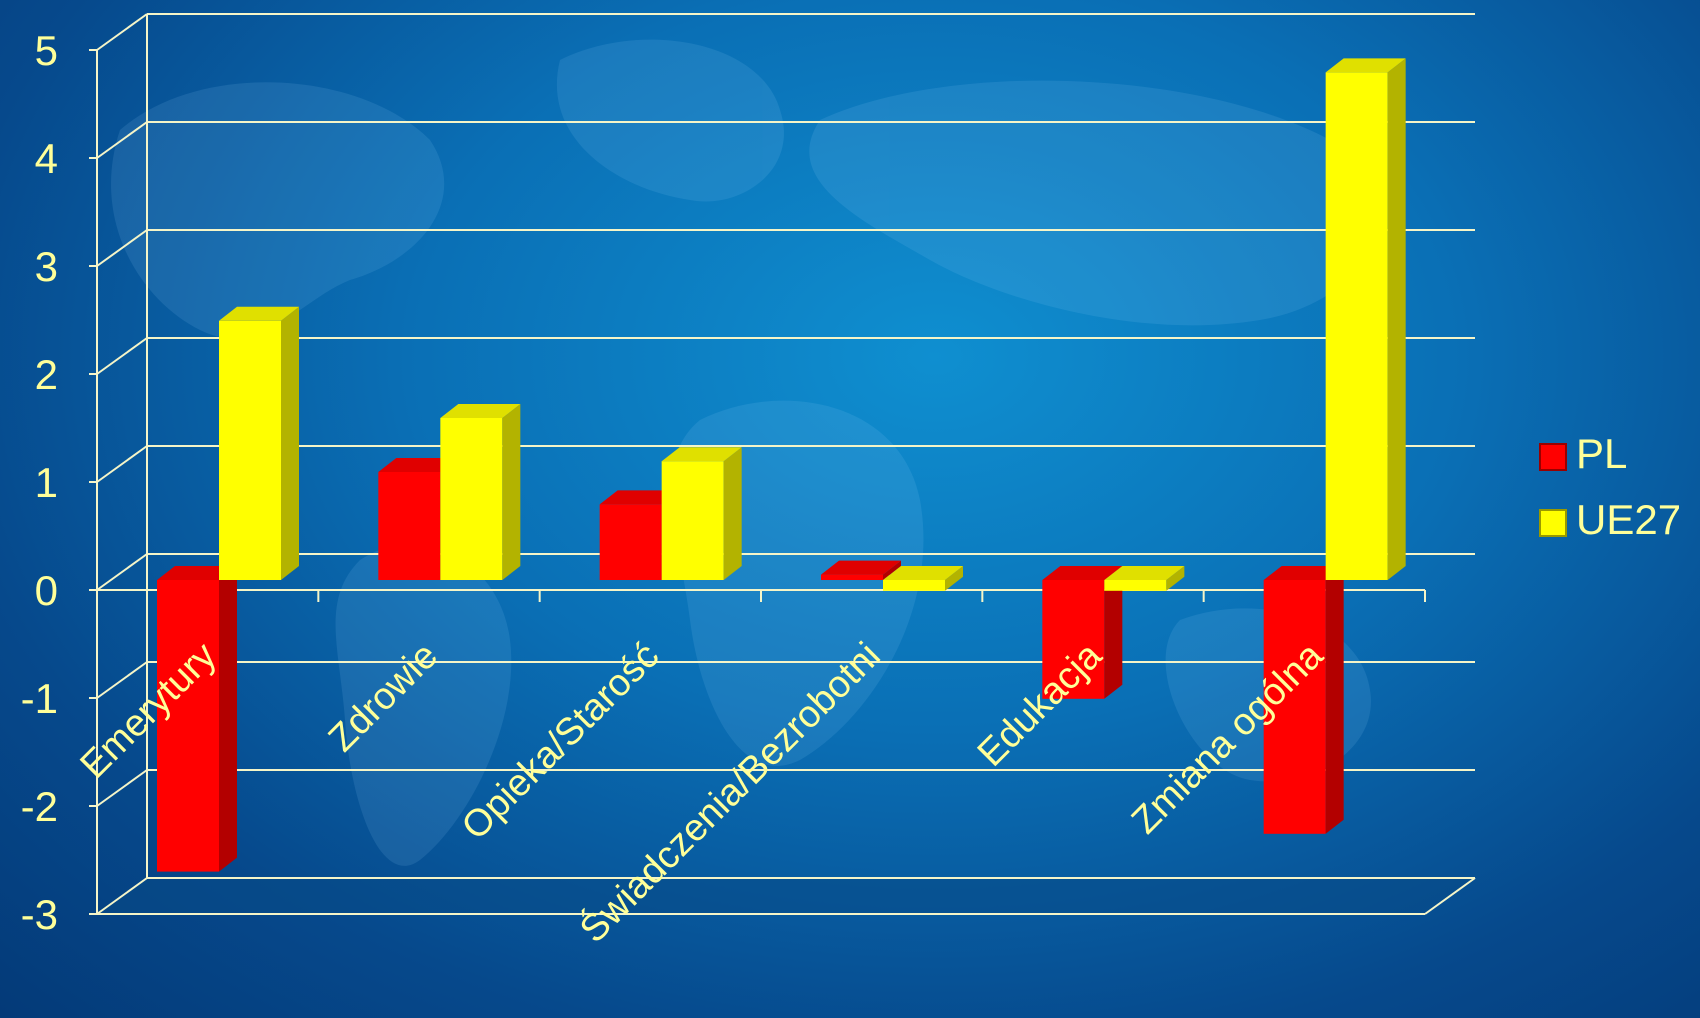  What do you see at coordinates (39, 806) in the screenshot?
I see `y-tick-label: -2` at bounding box center [39, 806].